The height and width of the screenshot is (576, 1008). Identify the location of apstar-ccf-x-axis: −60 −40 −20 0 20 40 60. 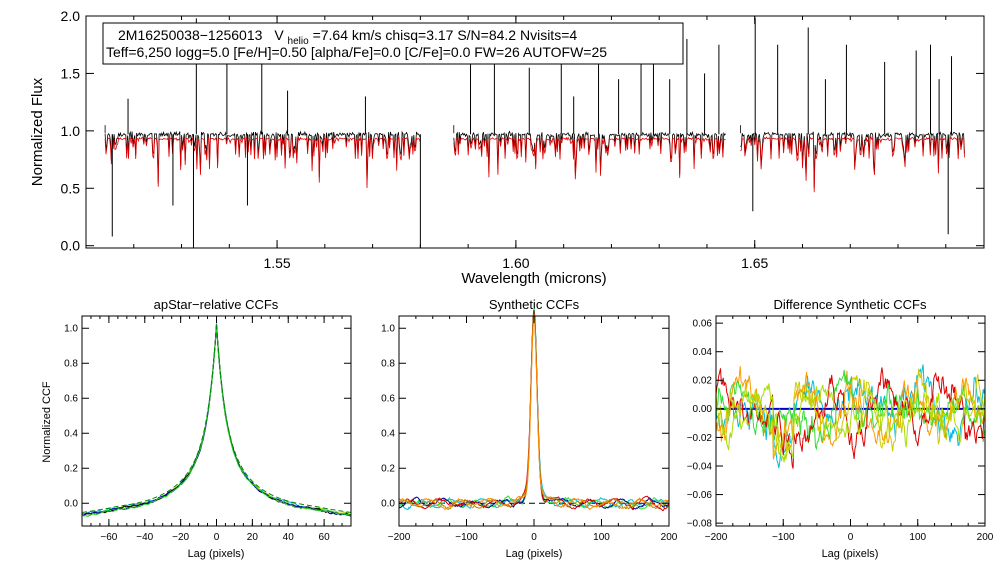
(216, 429).